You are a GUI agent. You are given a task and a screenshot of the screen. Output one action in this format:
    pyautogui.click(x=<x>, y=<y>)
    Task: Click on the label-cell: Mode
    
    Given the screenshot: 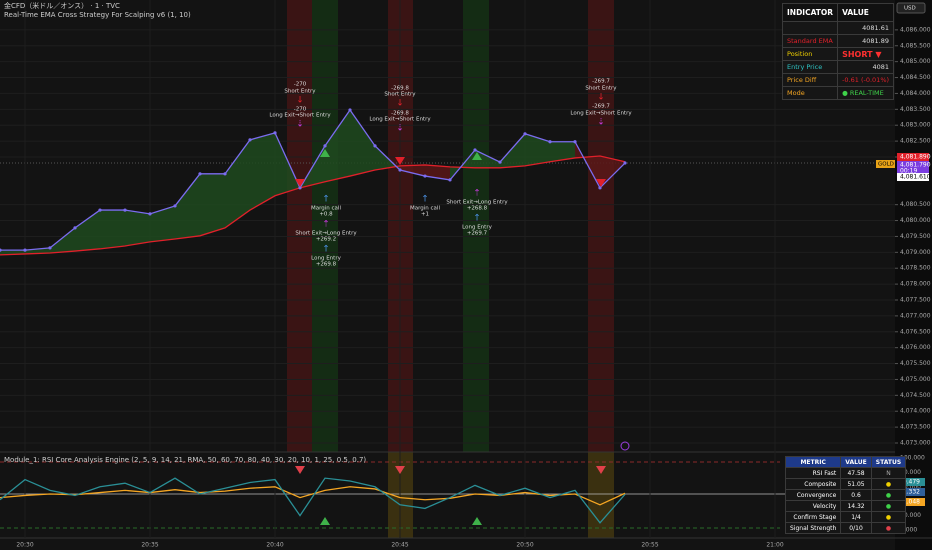 What is the action you would take?
    pyautogui.click(x=810, y=93)
    